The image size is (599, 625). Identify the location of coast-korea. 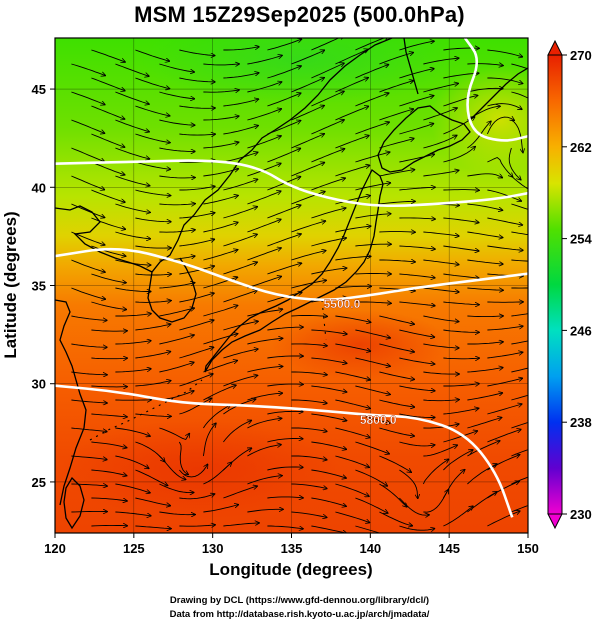
(172, 290).